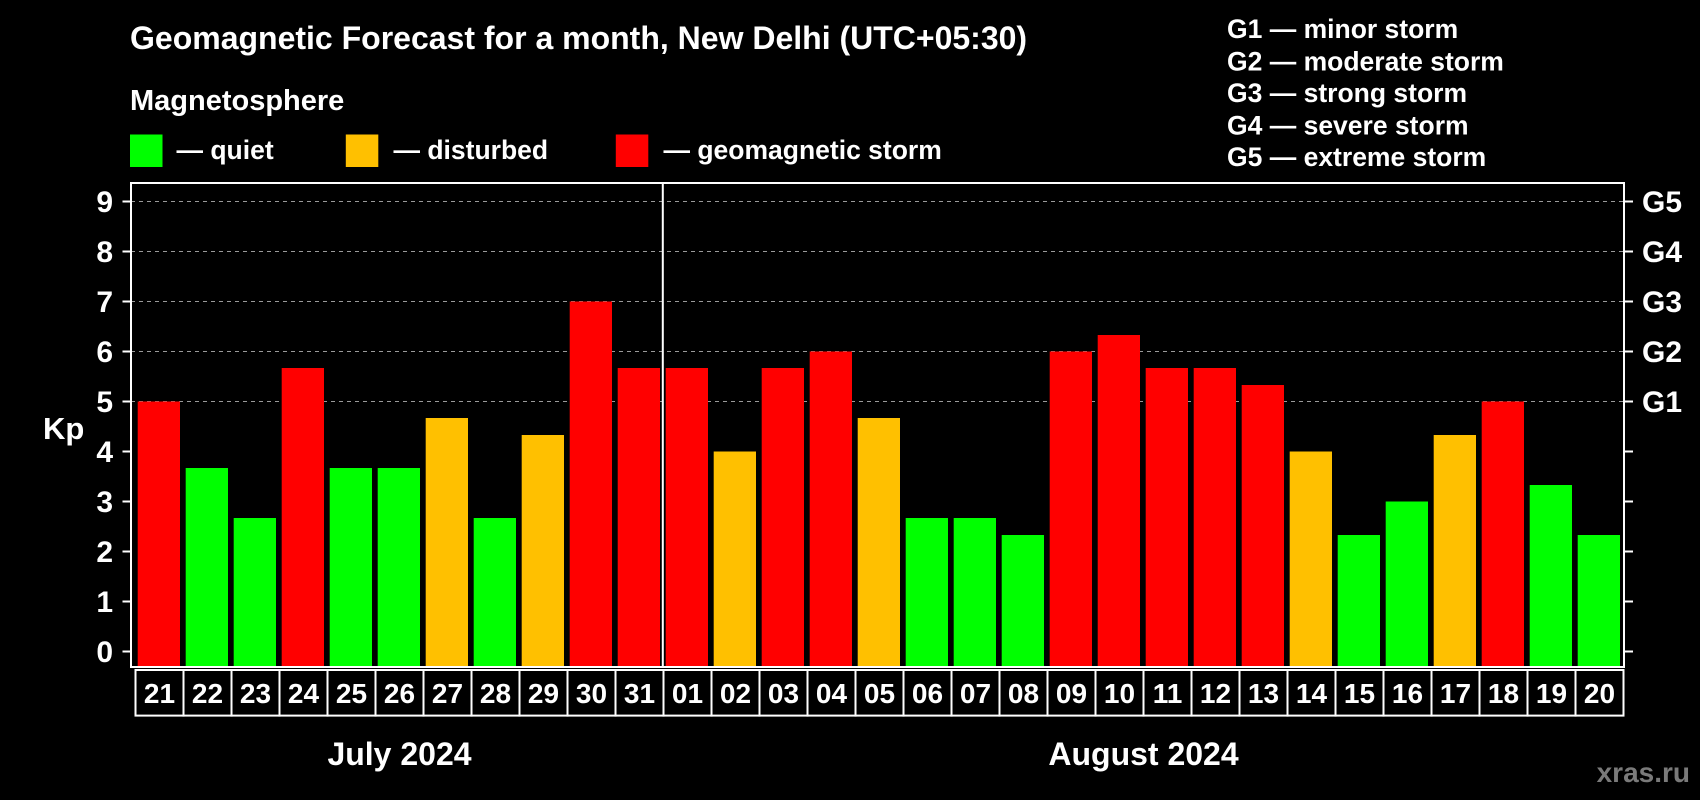 Image resolution: width=1700 pixels, height=800 pixels. What do you see at coordinates (1662, 252) in the screenshot?
I see `y2-tick-label: G4` at bounding box center [1662, 252].